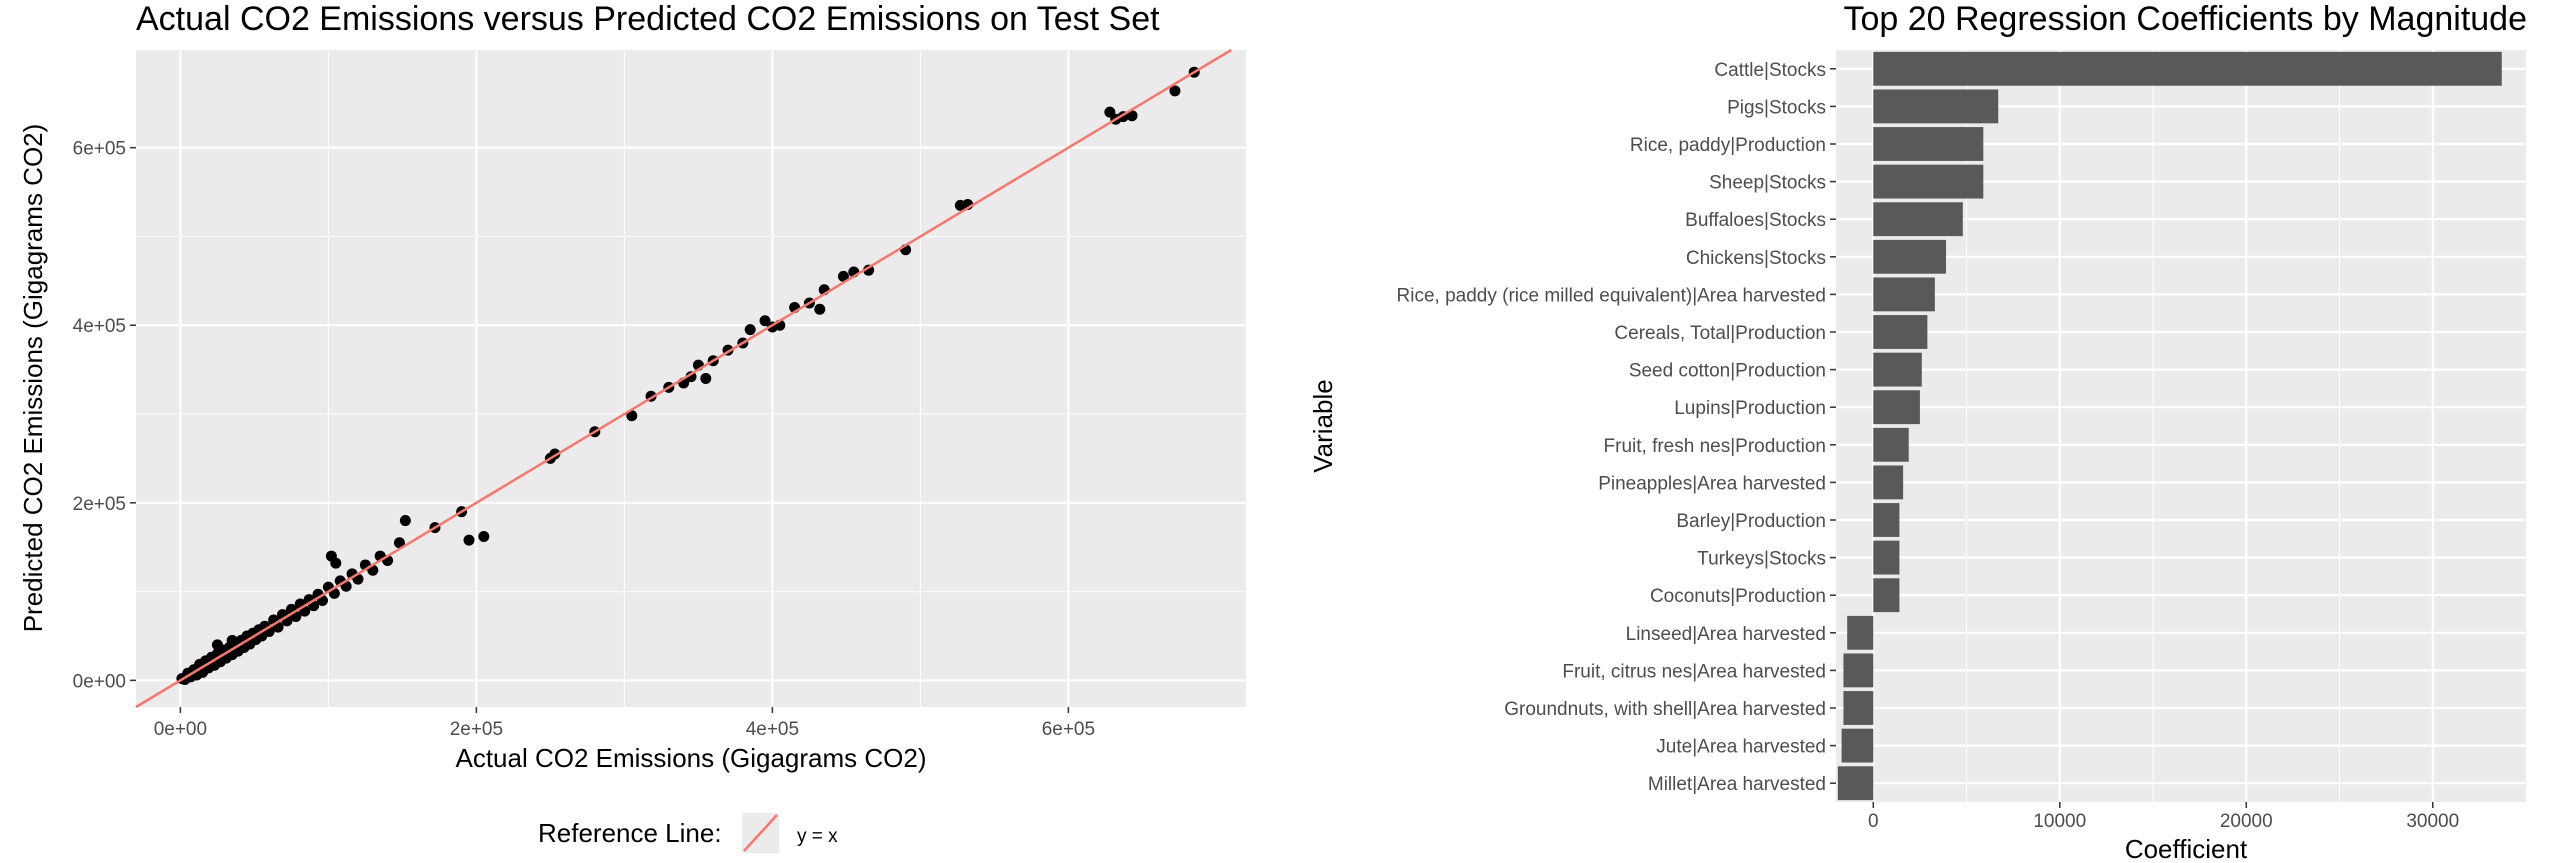 This screenshot has width=2560, height=863. What do you see at coordinates (1323, 425) in the screenshot?
I see `bar-y-axis-title: Variable` at bounding box center [1323, 425].